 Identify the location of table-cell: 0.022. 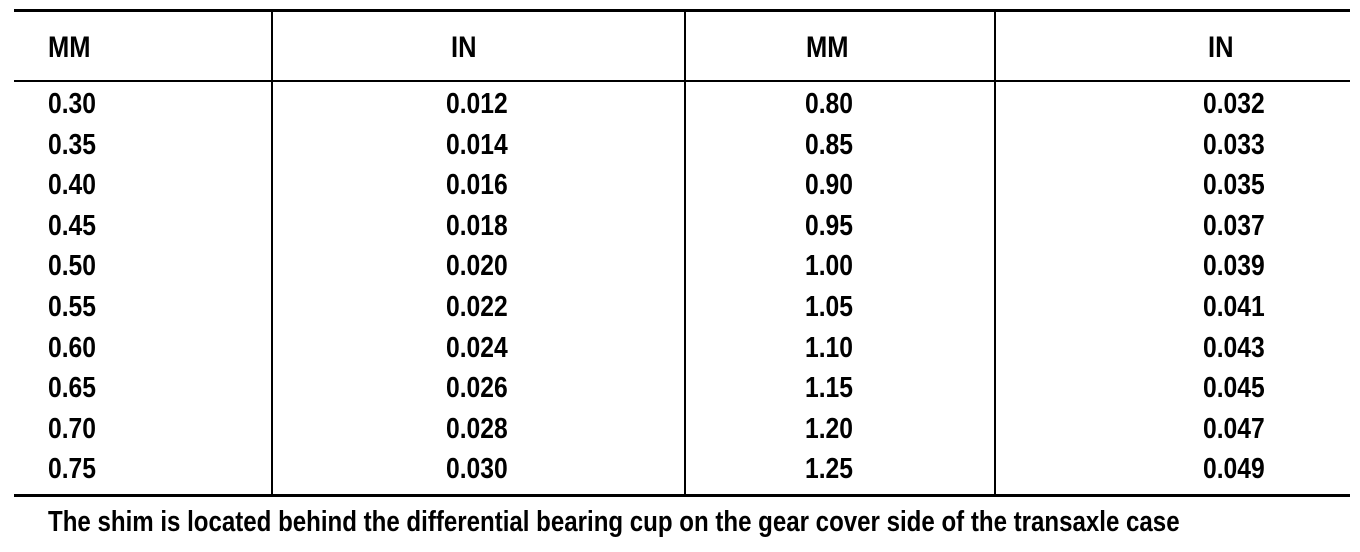
(477, 306).